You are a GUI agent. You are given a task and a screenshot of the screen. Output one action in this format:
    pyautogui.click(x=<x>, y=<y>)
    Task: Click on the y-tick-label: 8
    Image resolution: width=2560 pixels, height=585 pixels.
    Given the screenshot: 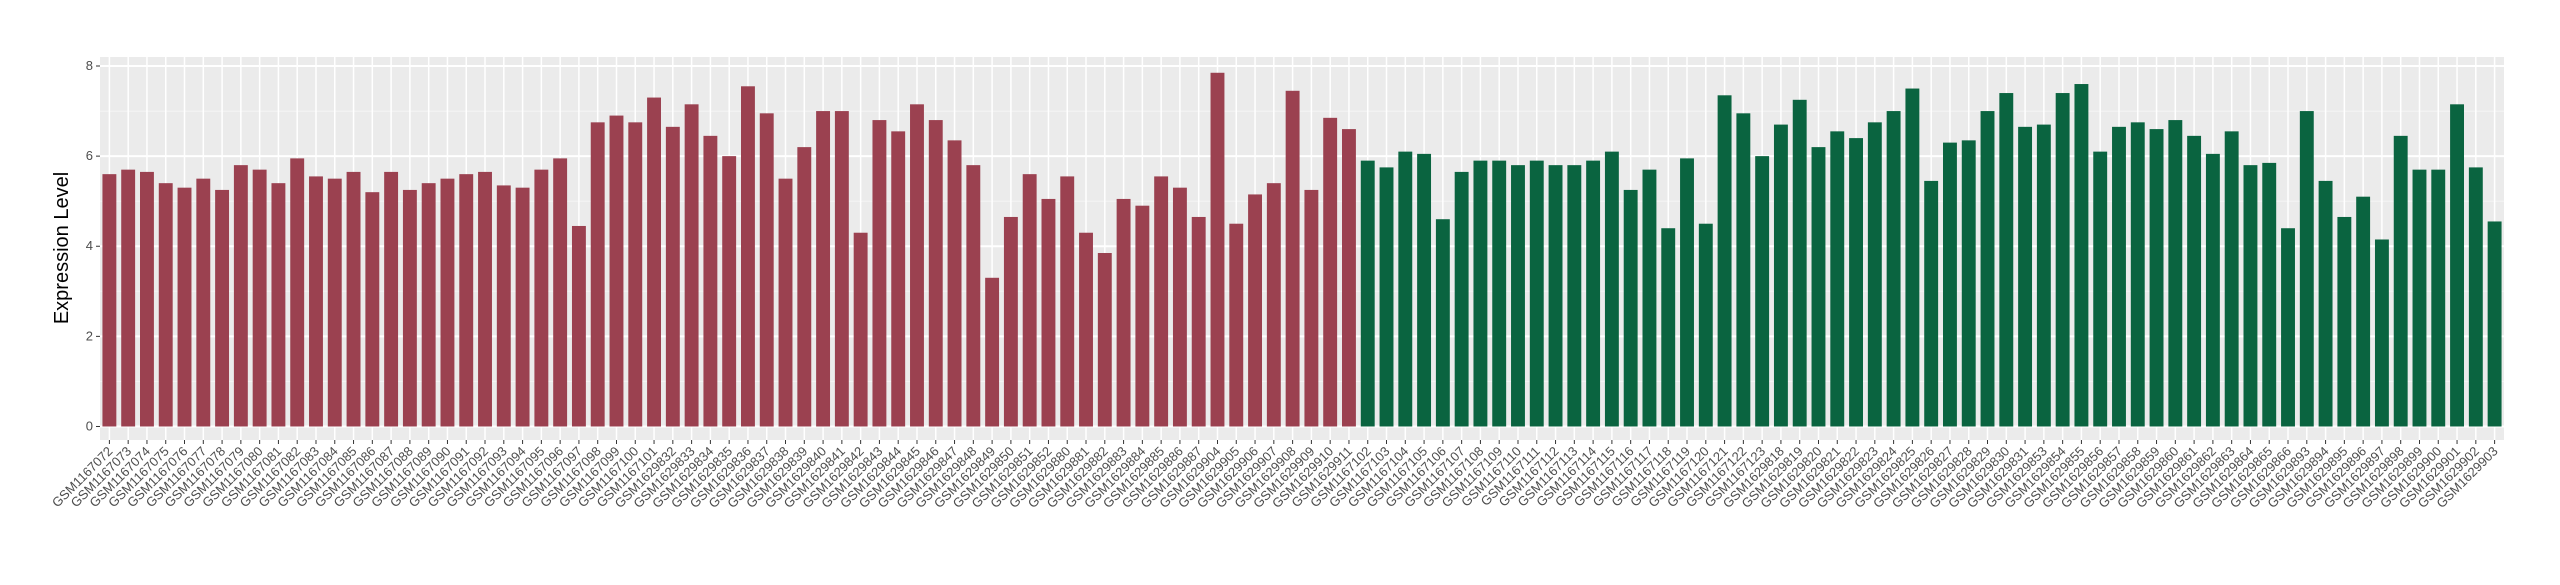 What is the action you would take?
    pyautogui.click(x=89, y=65)
    